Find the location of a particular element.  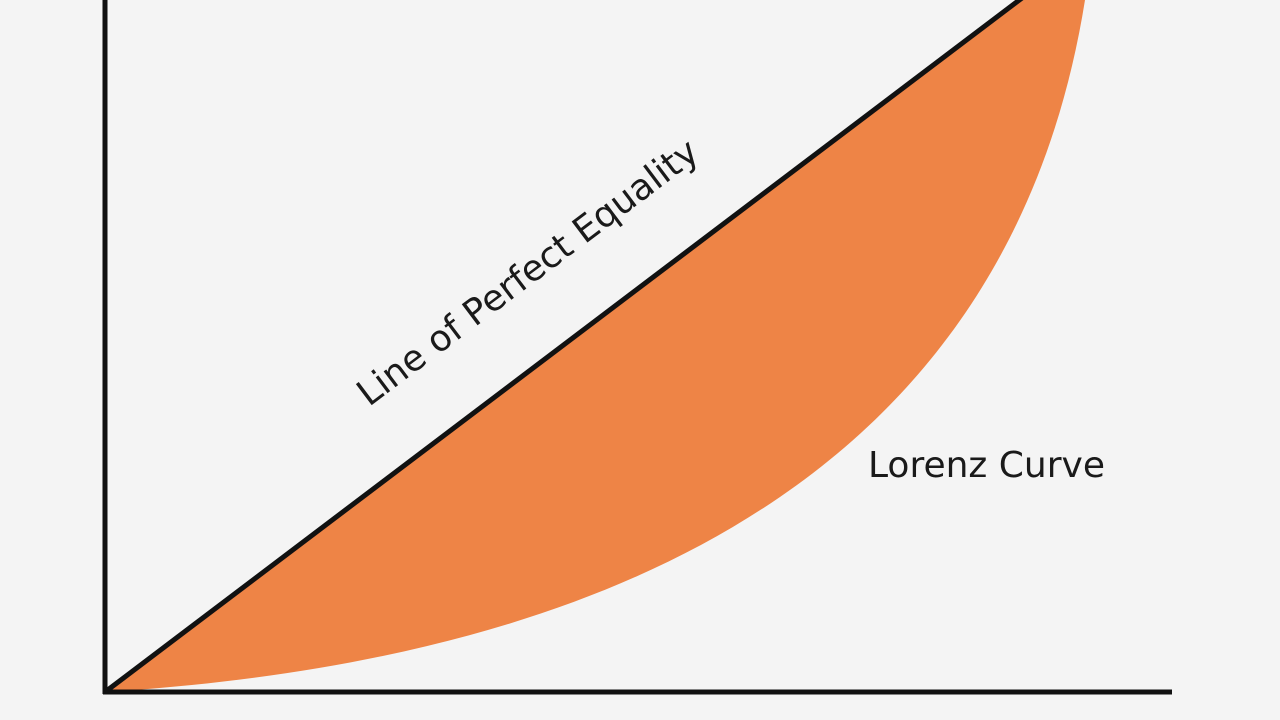

lorenz-curve-label: Lorenz Curve is located at coordinates (986, 465).